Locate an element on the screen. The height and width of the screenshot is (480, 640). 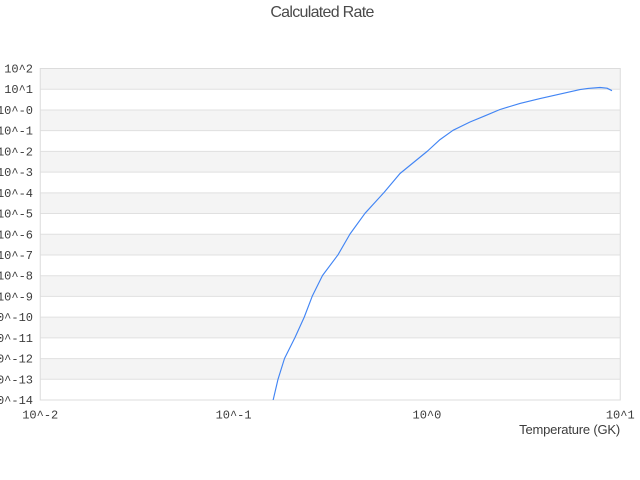
svg-text: 10^0 is located at coordinates (427, 416).